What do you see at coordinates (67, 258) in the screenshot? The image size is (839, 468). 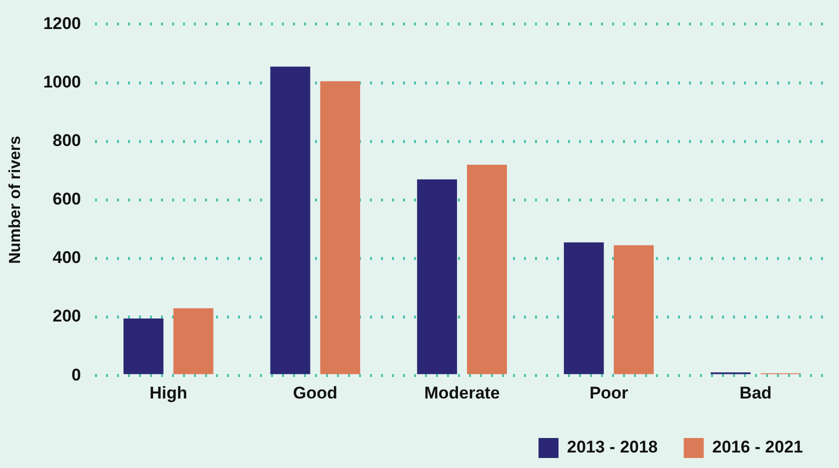 I see `y-tick-label: 400` at bounding box center [67, 258].